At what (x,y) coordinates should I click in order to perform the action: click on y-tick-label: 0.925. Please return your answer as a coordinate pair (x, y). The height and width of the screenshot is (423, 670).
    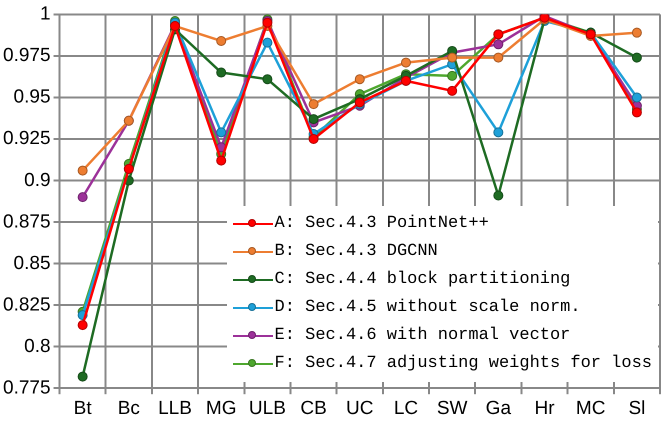
    Looking at the image, I should click on (27, 139).